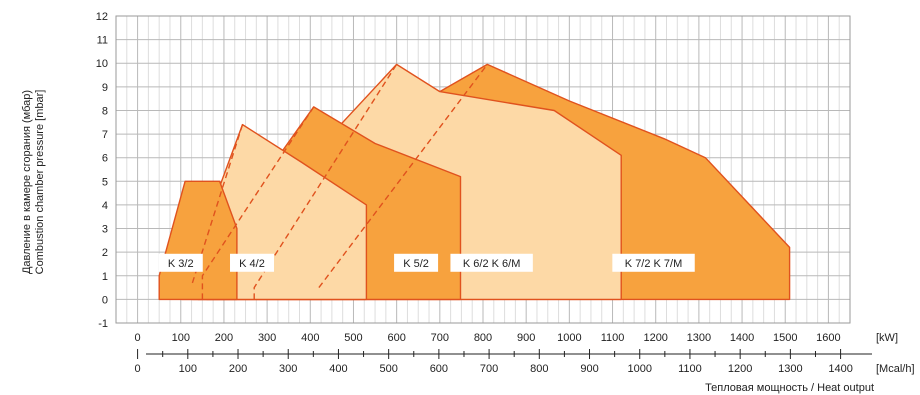 The image size is (920, 395). Describe the element at coordinates (539, 369) in the screenshot. I see `mcal-tick-label: 800` at that location.